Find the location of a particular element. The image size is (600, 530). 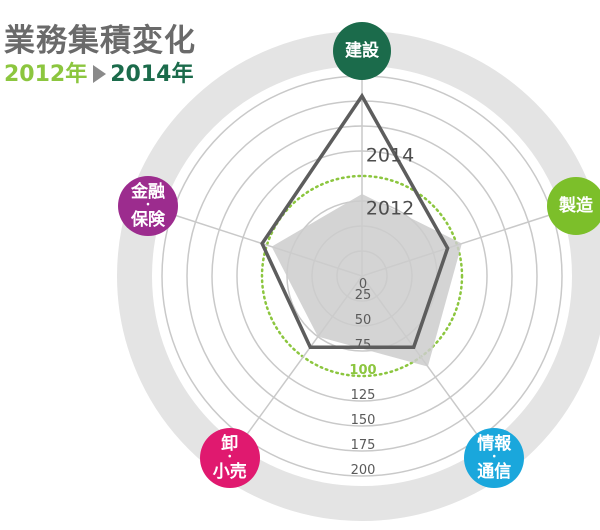

scale-tick-label: 150 is located at coordinates (363, 420).